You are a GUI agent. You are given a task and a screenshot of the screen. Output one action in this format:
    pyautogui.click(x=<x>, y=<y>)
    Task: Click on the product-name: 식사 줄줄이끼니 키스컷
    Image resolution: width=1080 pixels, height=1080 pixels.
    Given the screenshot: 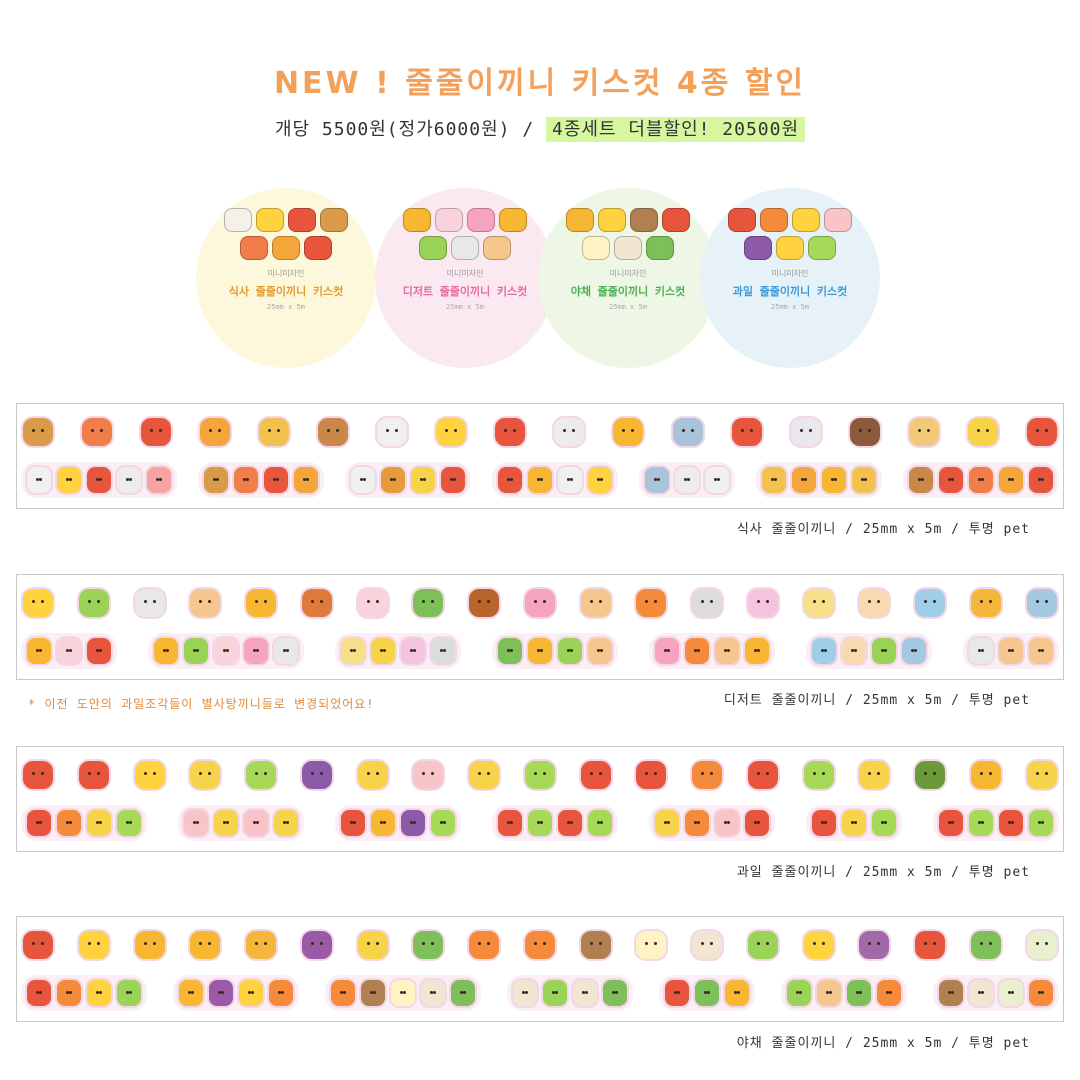 What is the action you would take?
    pyautogui.click(x=286, y=291)
    